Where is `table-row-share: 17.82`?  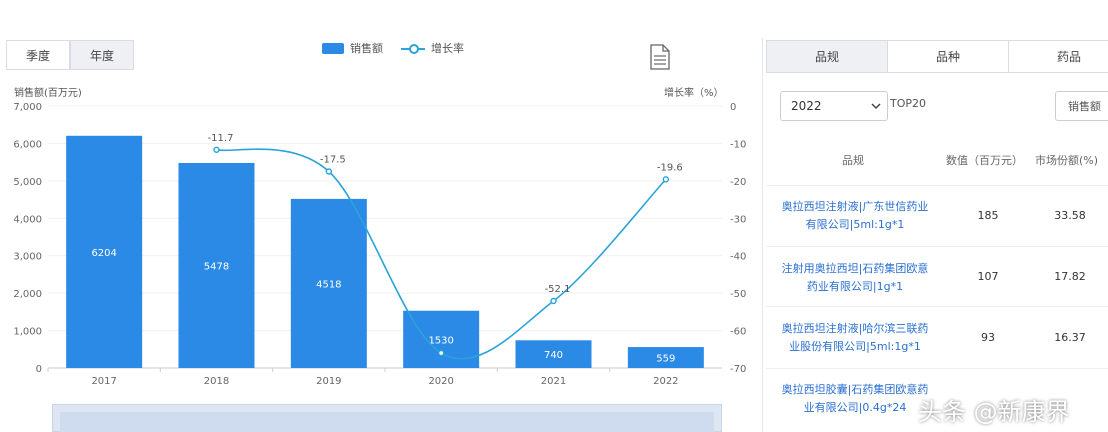 table-row-share: 17.82 is located at coordinates (1070, 276).